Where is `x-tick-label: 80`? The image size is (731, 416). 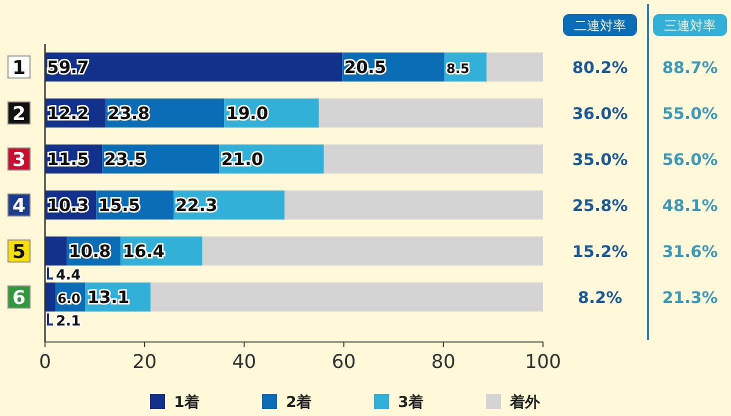
x-tick-label: 80 is located at coordinates (443, 362).